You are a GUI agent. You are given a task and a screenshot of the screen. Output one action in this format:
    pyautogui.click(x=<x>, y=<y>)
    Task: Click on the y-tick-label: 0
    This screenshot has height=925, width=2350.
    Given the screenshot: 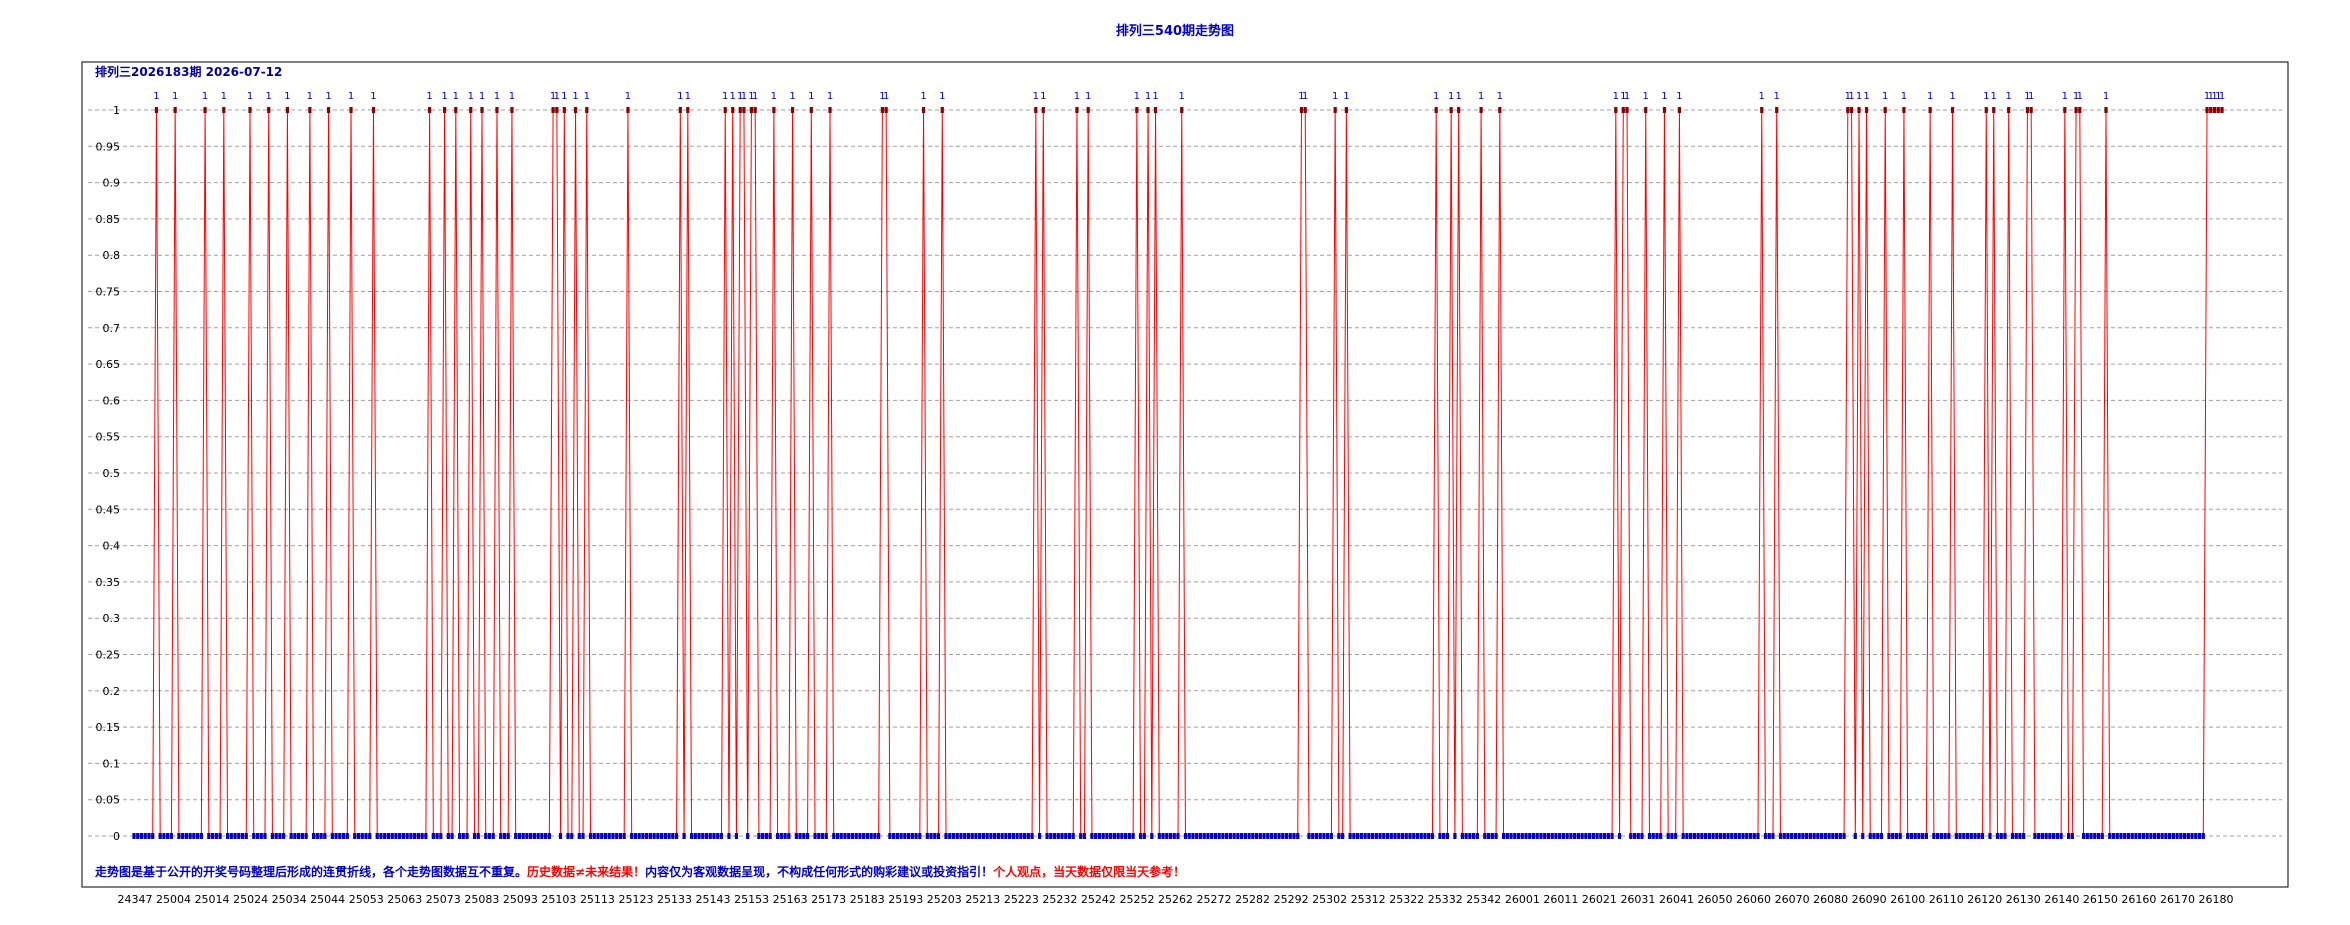 What is the action you would take?
    pyautogui.click(x=116, y=836)
    